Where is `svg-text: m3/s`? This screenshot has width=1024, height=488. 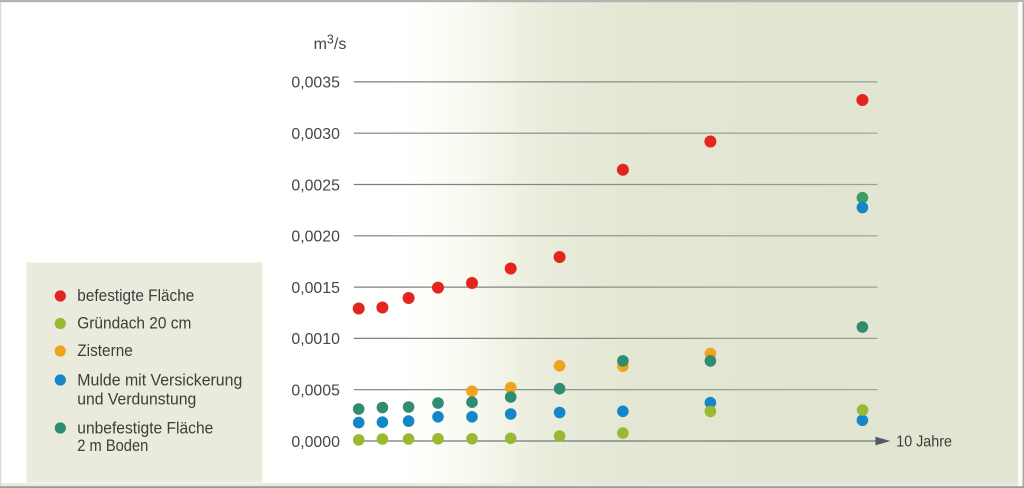
svg-text: m3/s is located at coordinates (330, 43).